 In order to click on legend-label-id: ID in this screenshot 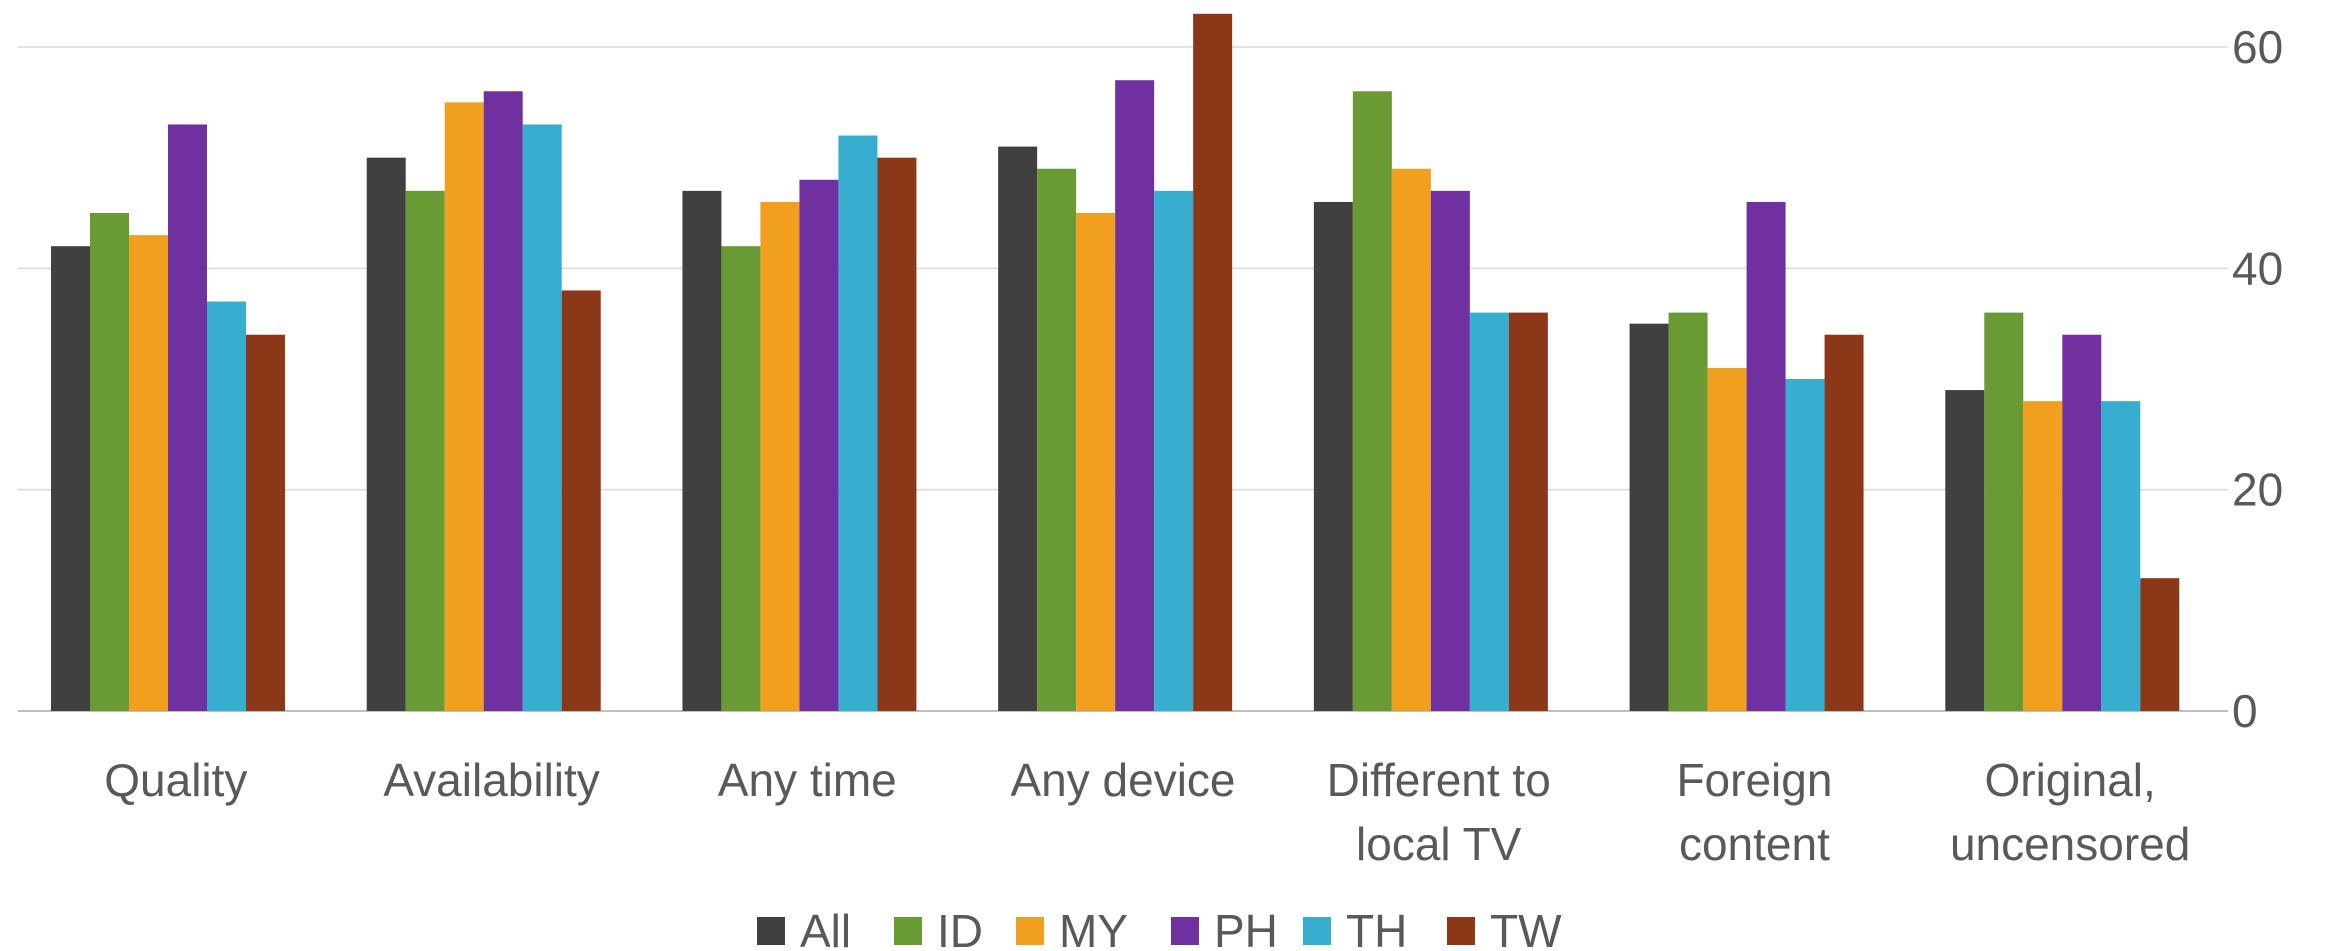, I will do `click(960, 928)`.